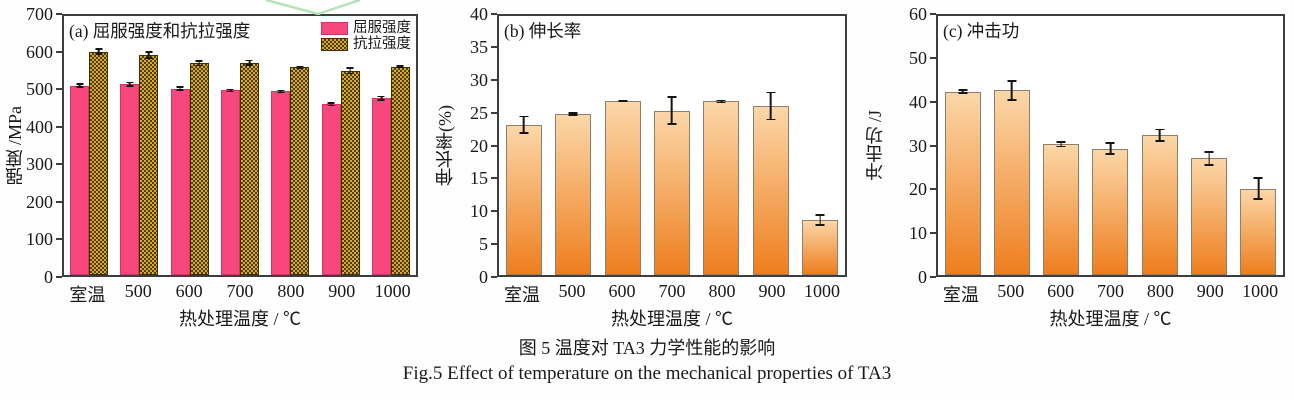 Image resolution: width=1294 pixels, height=400 pixels. Describe the element at coordinates (875, 145) in the screenshot. I see `y-axis-title: 冲击功 /J` at that location.